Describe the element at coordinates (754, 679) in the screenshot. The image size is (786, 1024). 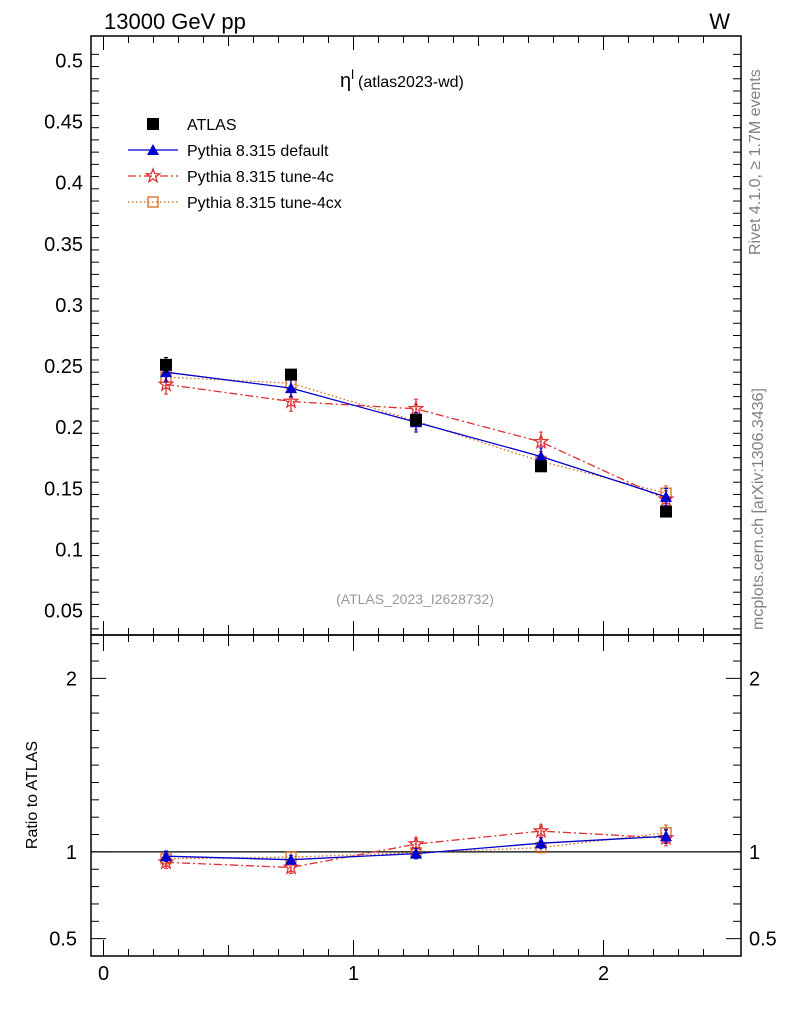
I see `ratio-y-tick-label-right: 2` at that location.